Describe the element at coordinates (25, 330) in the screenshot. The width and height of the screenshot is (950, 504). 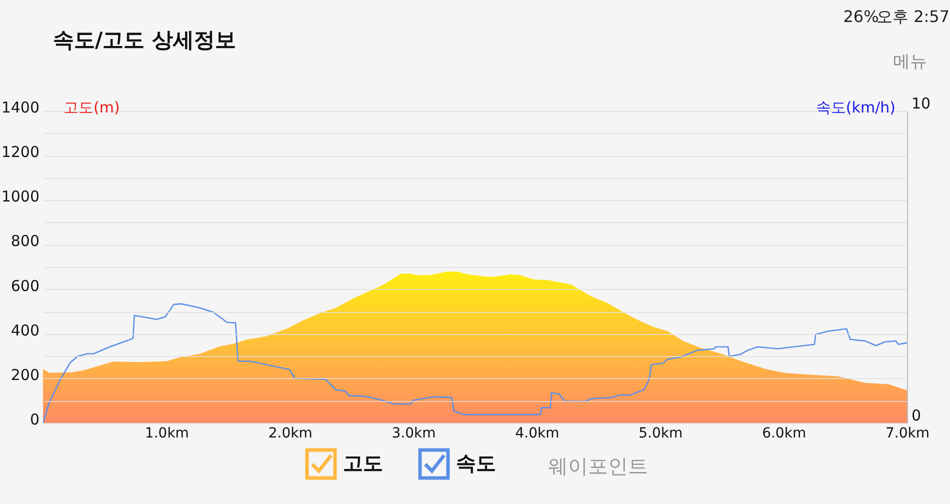
I see `y-tick-label: 400` at that location.